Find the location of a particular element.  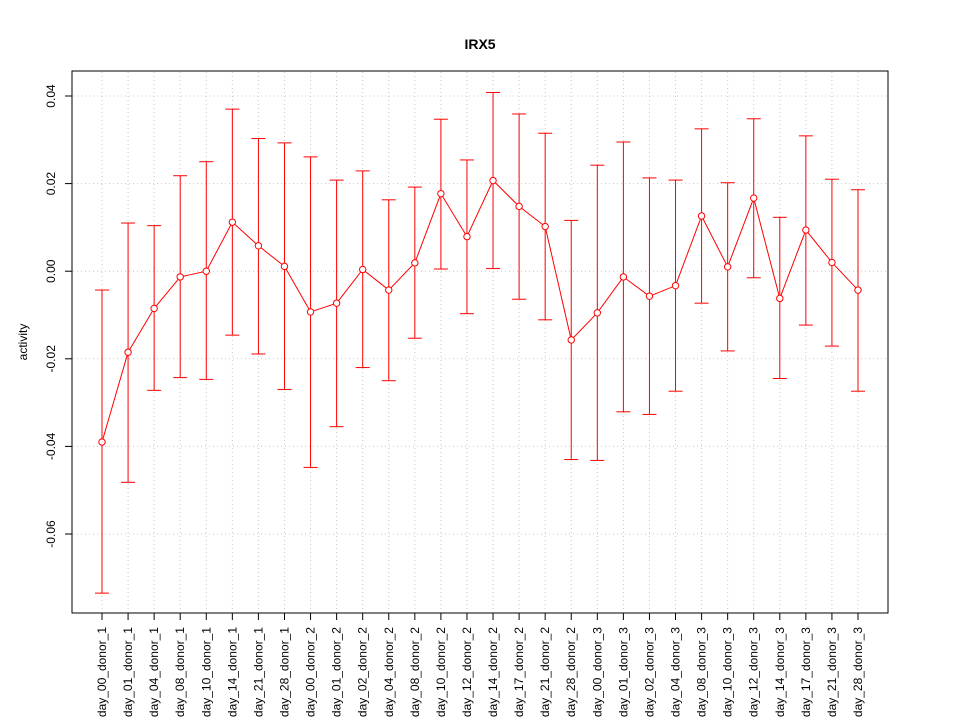

y-axis: 0.04 0.02 0.00 -0.02 -0.04 -0.06 is located at coordinates (58, 316).